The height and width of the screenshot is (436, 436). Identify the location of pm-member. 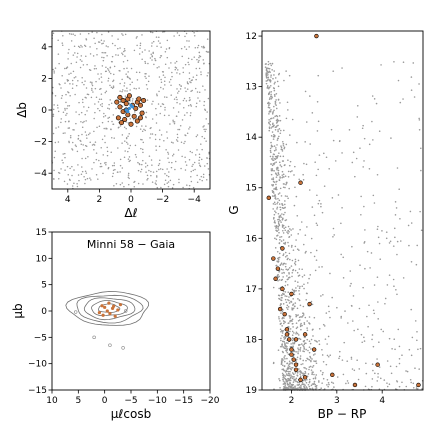
(105, 307).